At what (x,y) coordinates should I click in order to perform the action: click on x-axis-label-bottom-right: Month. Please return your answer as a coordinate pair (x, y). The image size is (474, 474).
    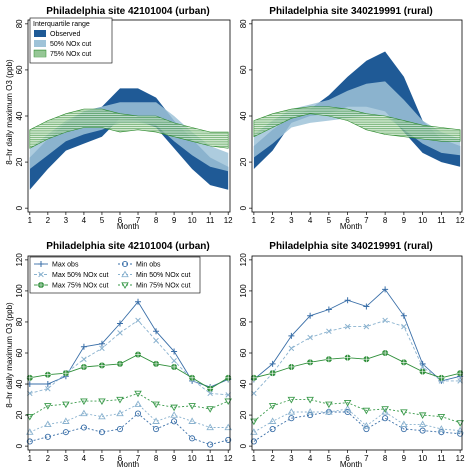
    Looking at the image, I should click on (351, 464).